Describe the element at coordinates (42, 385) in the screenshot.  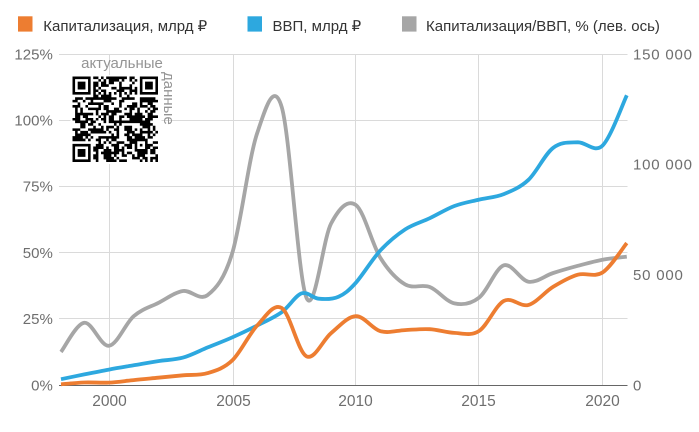
I see `svg-text: 0%` at that location.